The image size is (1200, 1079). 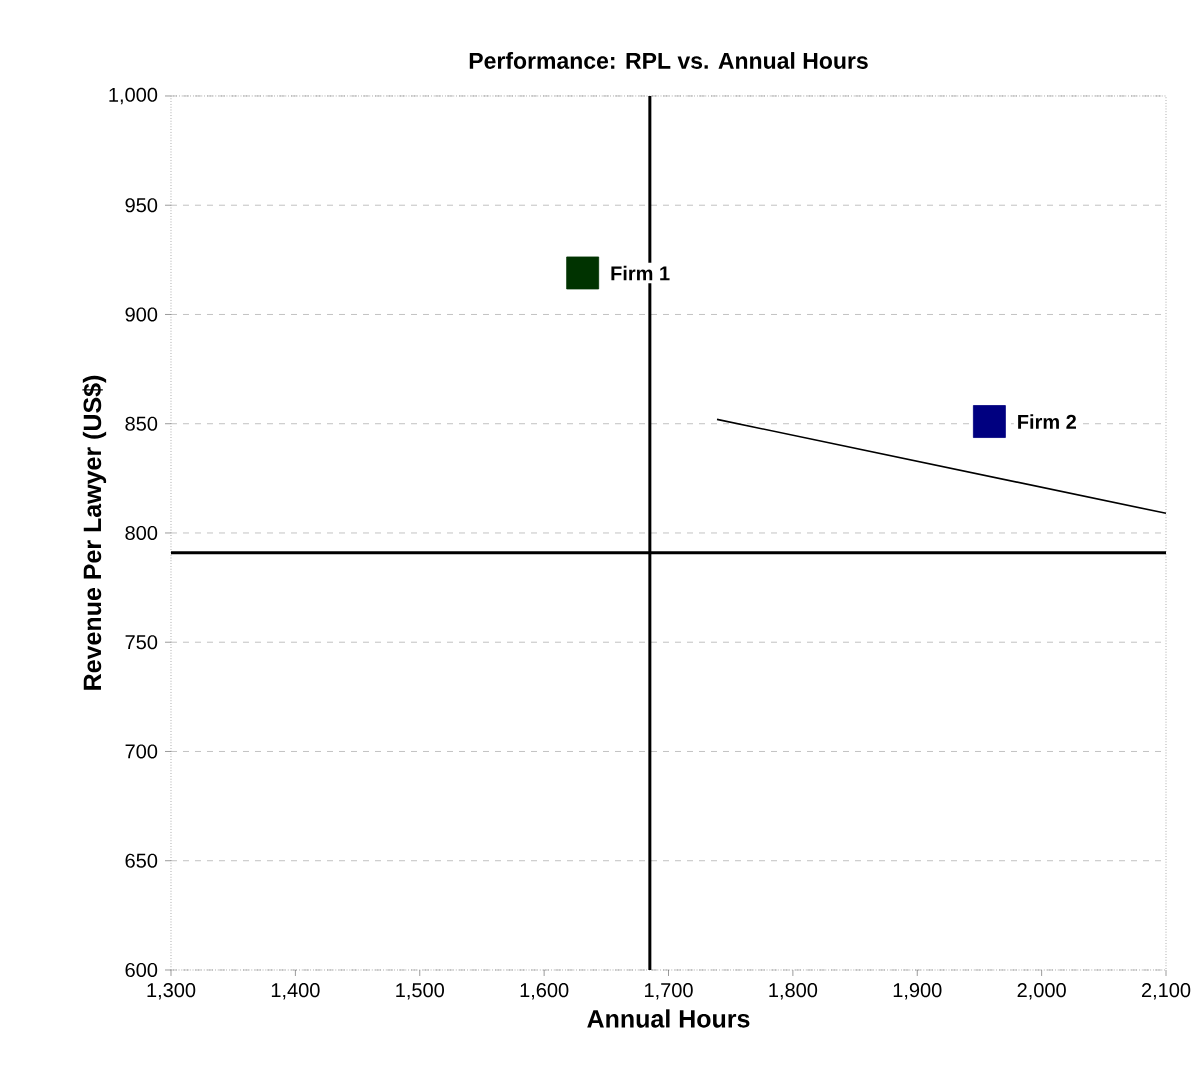 I want to click on series-label: Firm 2, so click(x=1047, y=421).